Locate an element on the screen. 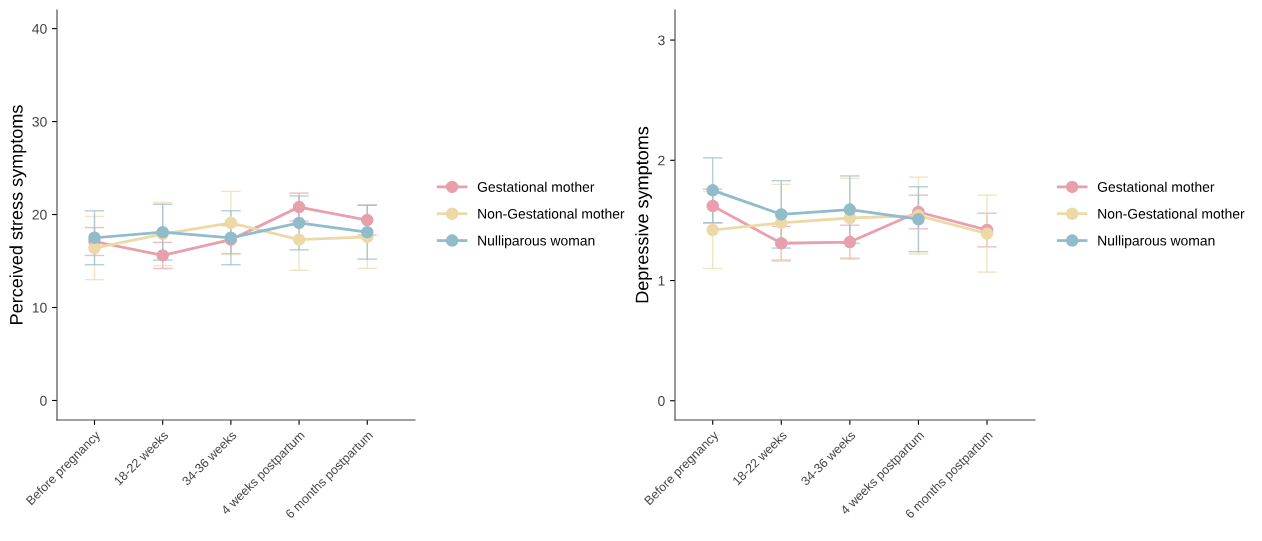  y-tick-label: 20 is located at coordinates (39, 214).